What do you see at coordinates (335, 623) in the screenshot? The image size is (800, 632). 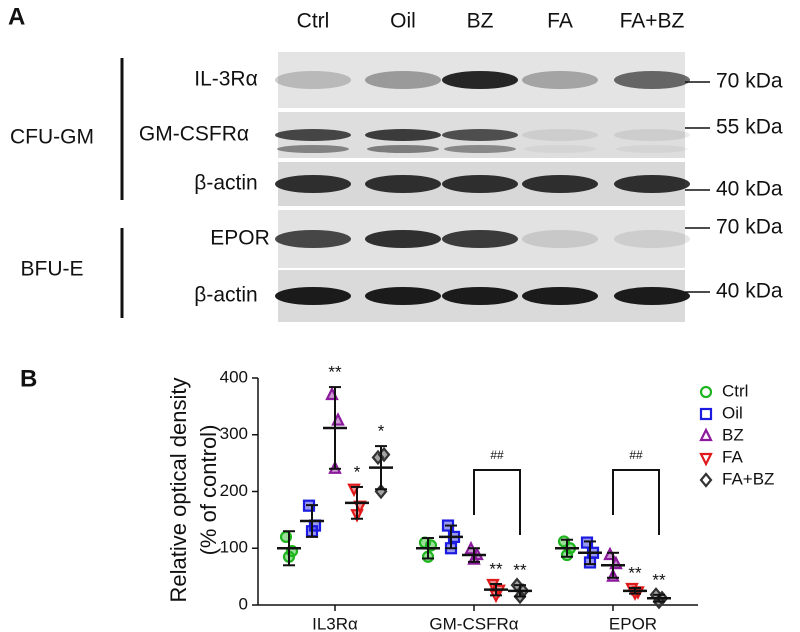 I see `x-tick-label: IL3Rα` at bounding box center [335, 623].